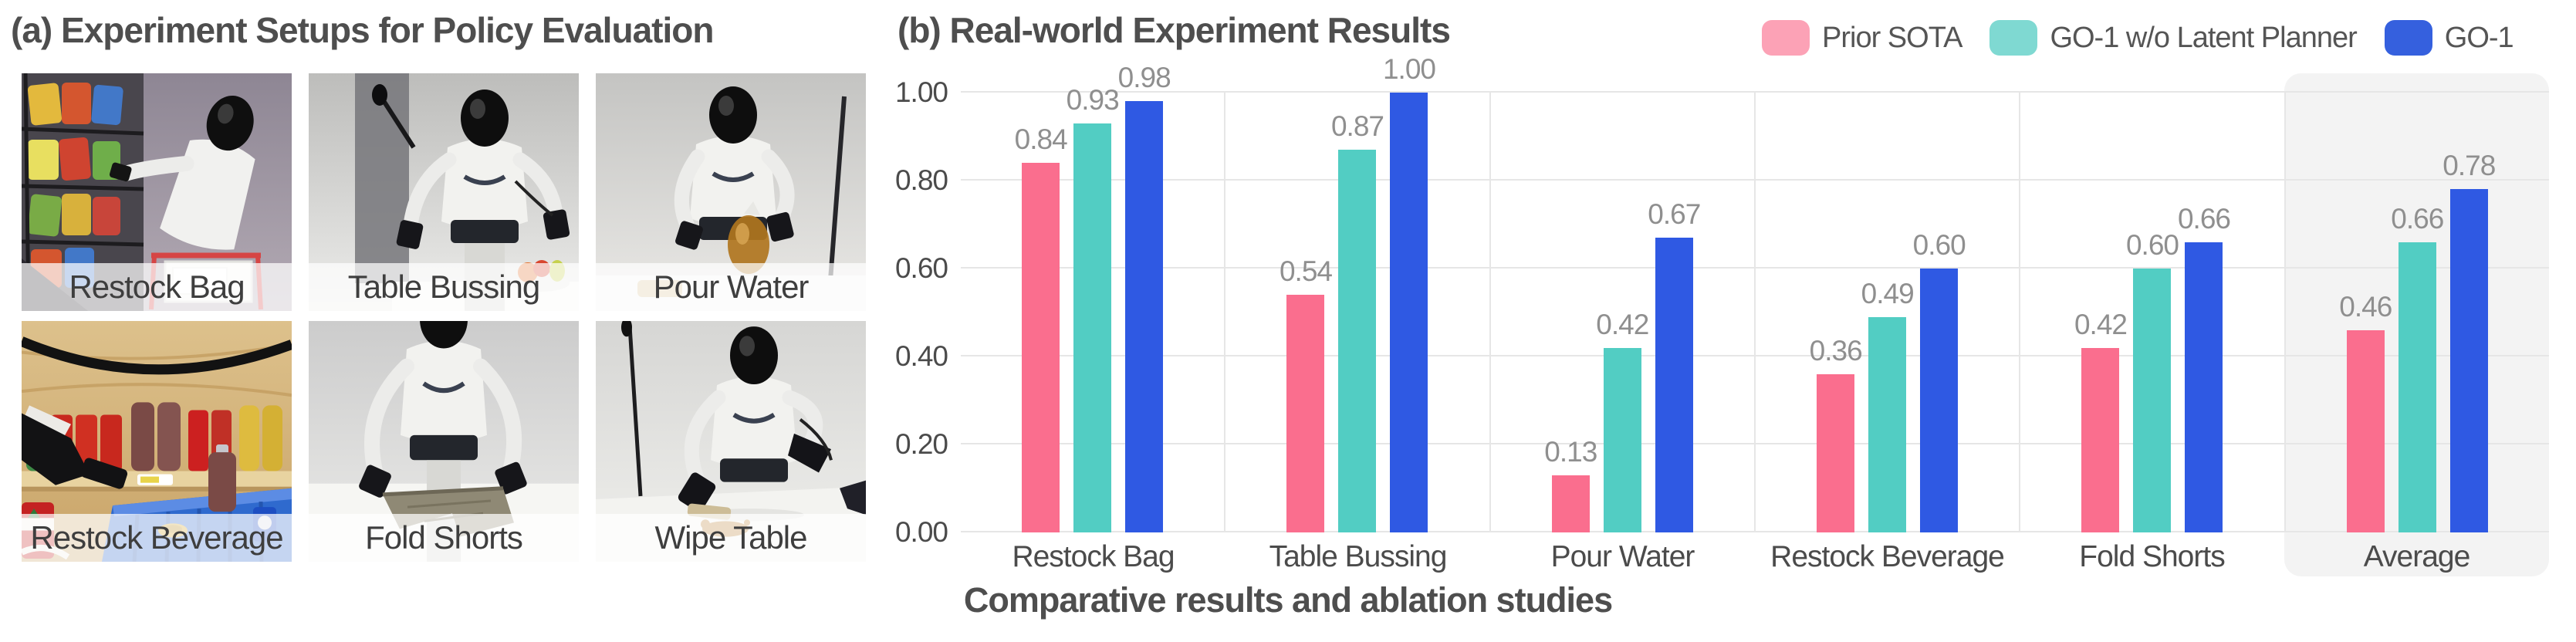 This screenshot has height=642, width=2576. Describe the element at coordinates (2365, 306) in the screenshot. I see `bar-value-label: 0.46` at that location.